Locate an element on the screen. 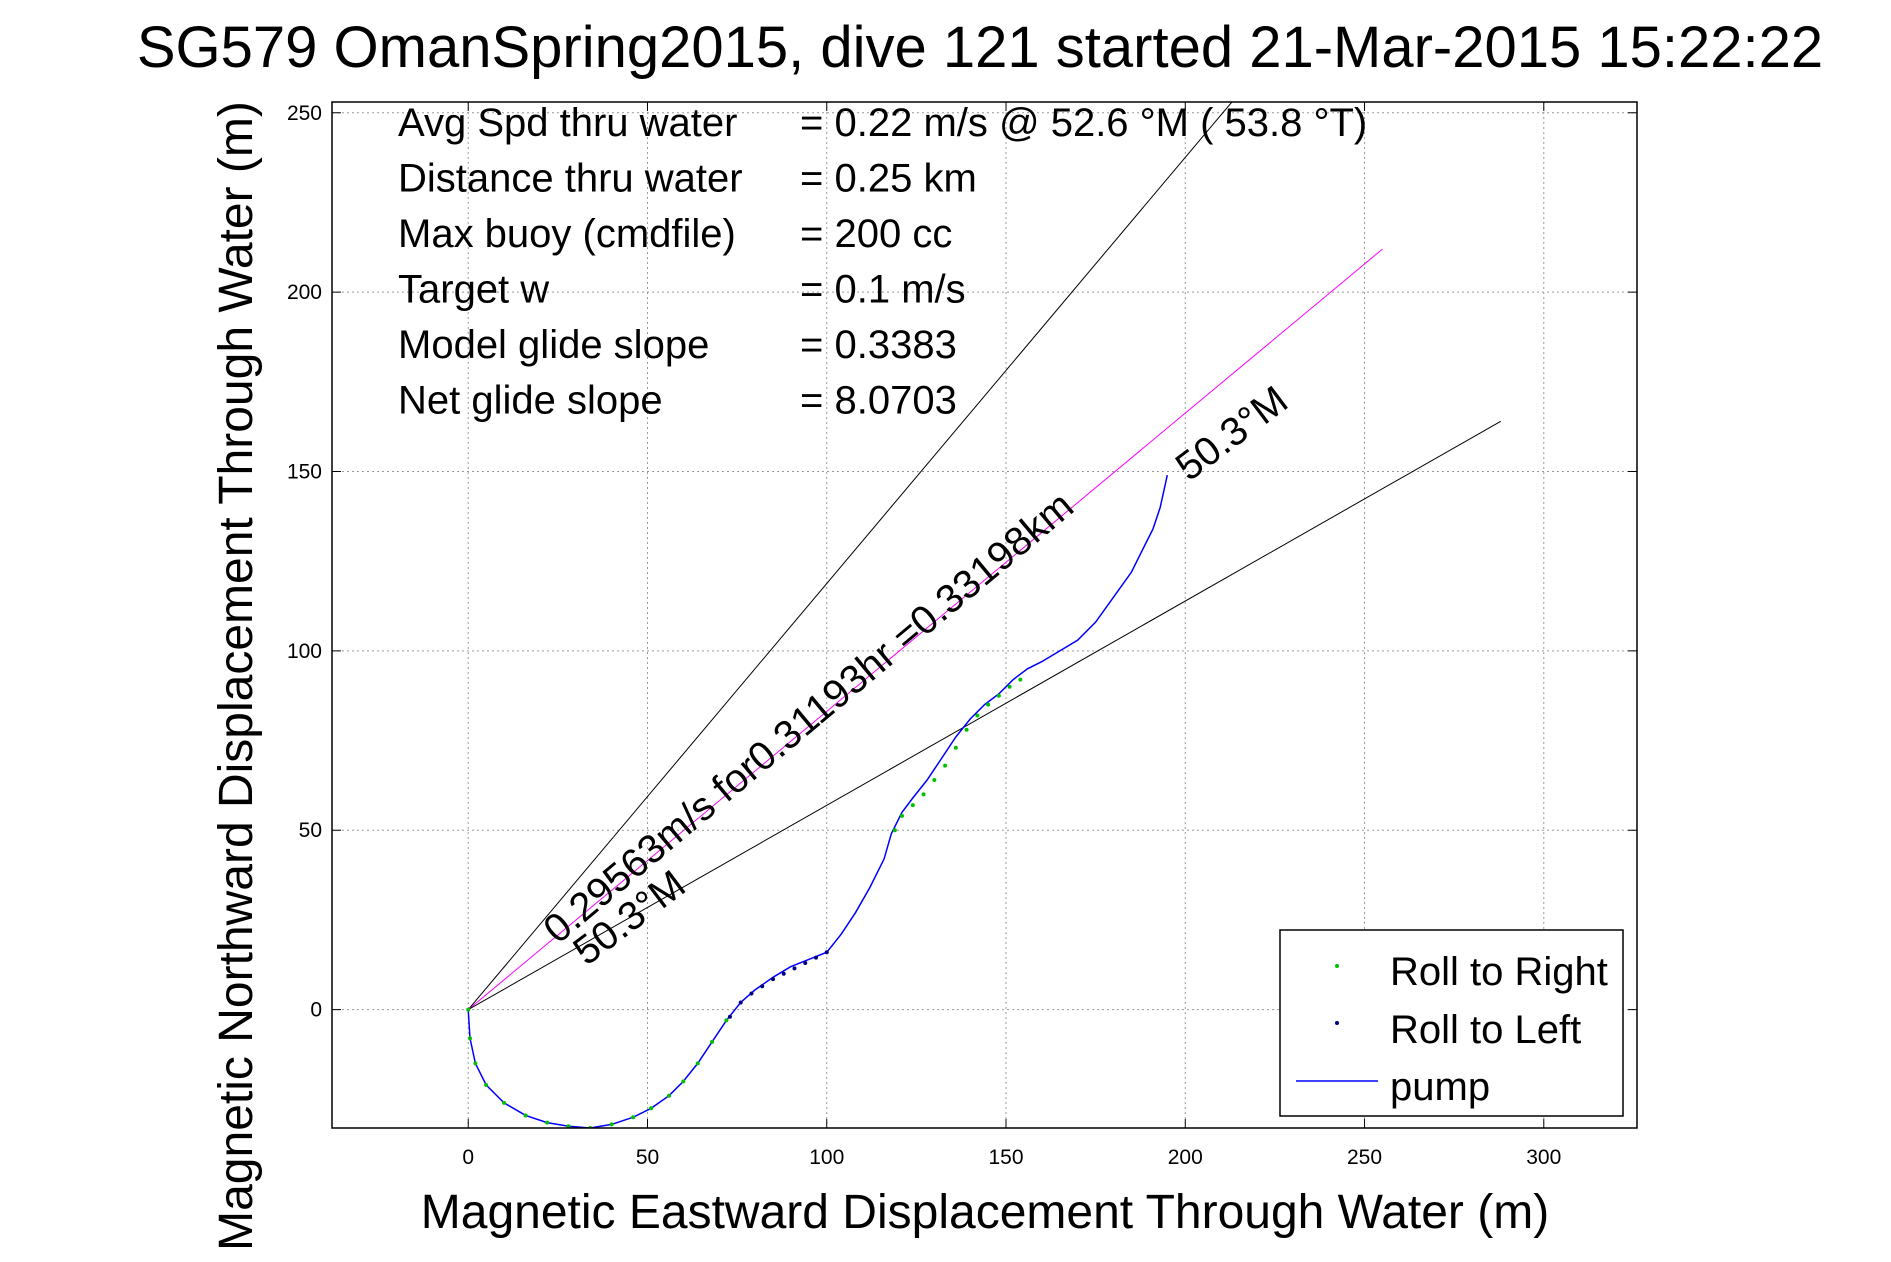 The width and height of the screenshot is (1891, 1262). info-label: Target w is located at coordinates (473, 290).